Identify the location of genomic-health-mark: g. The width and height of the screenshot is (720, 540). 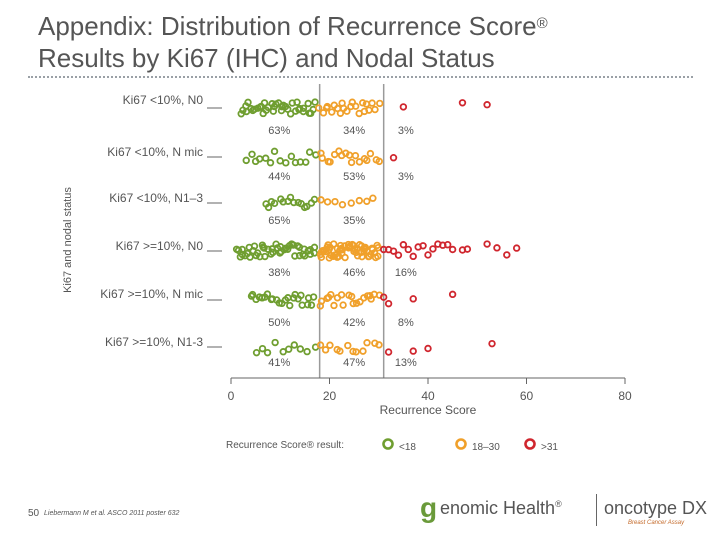
(429, 507).